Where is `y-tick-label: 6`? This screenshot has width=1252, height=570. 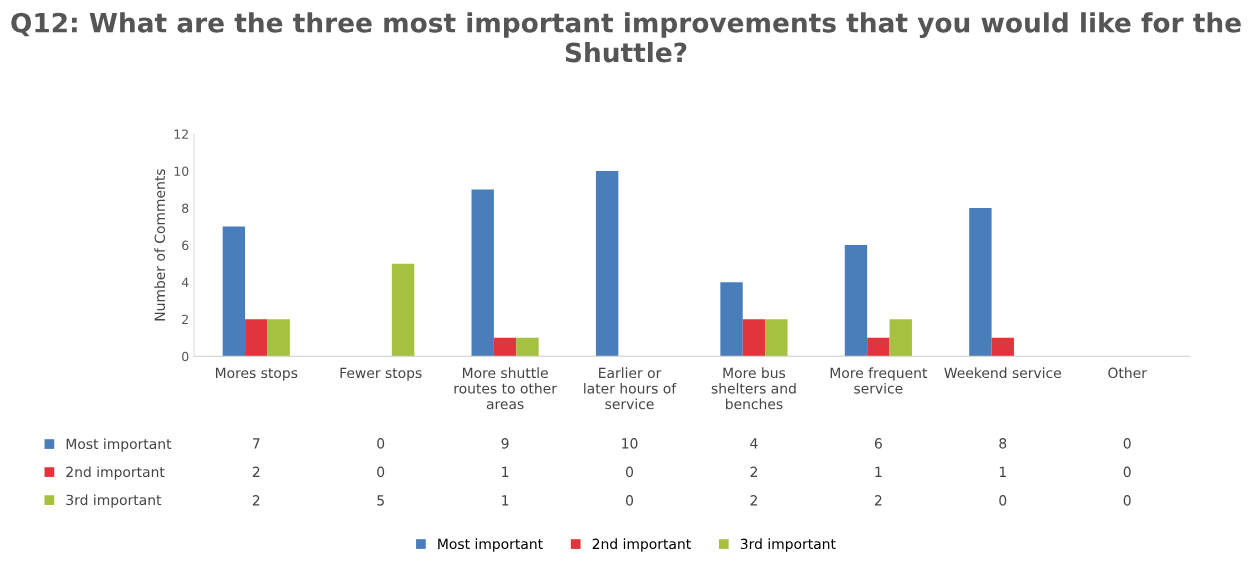
y-tick-label: 6 is located at coordinates (185, 245).